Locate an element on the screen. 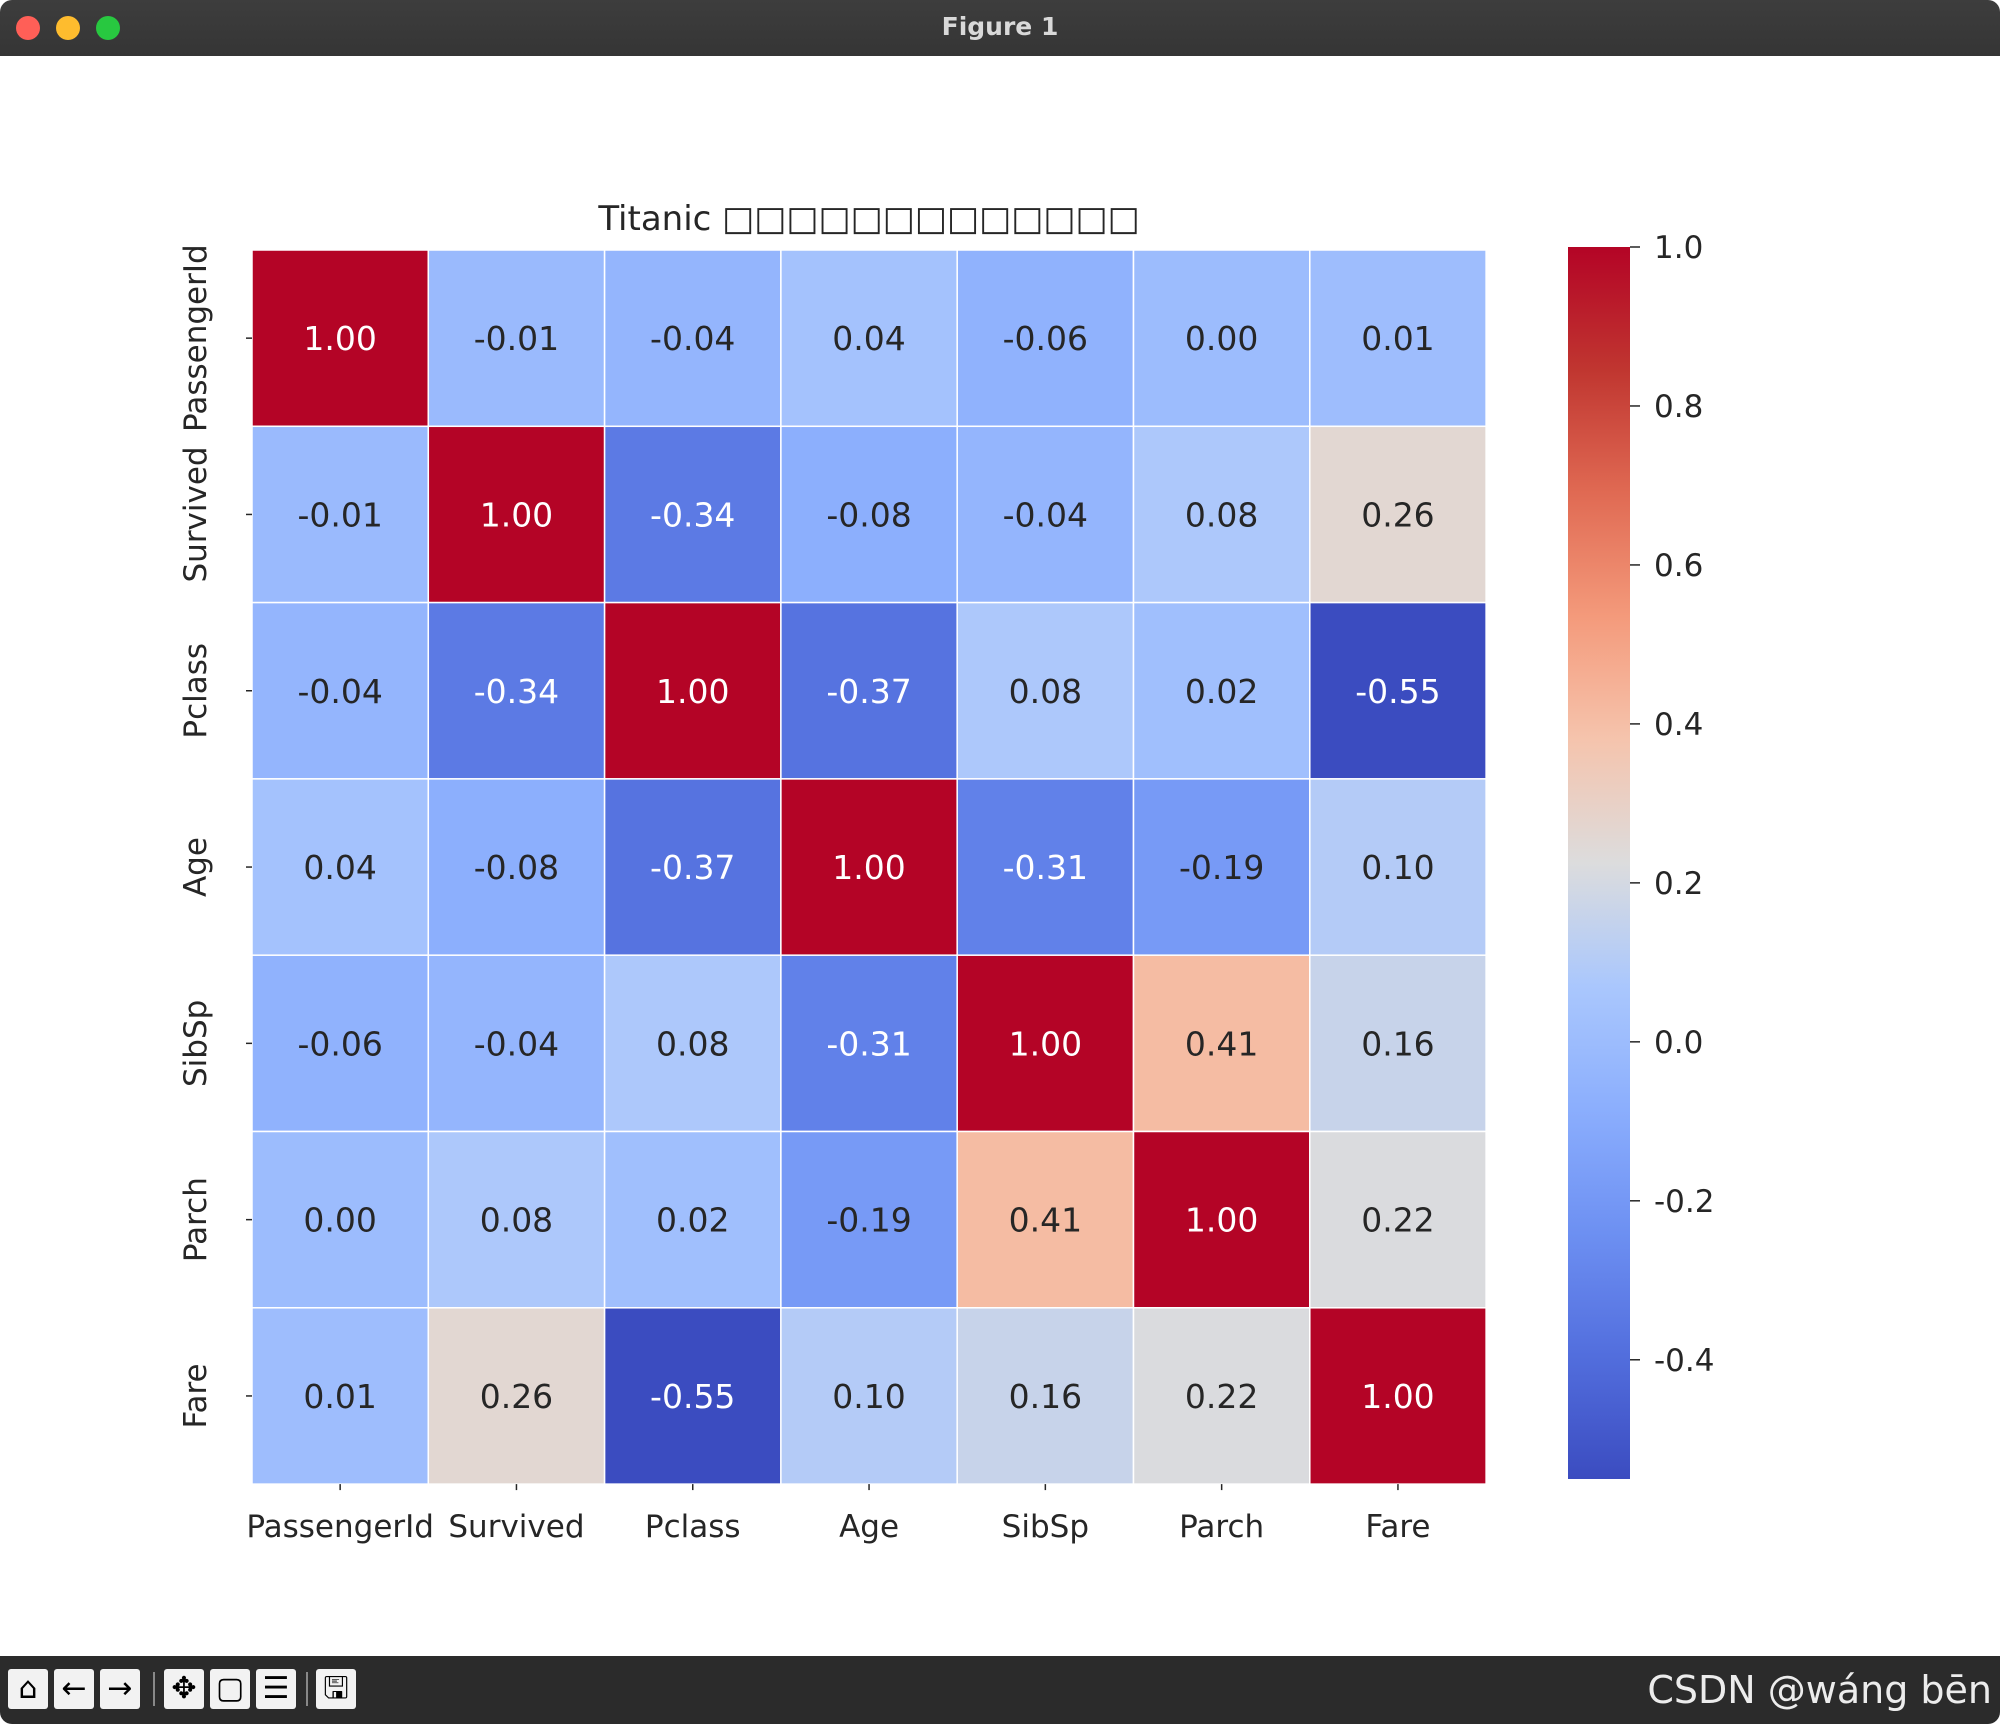 The height and width of the screenshot is (1724, 2000). cell-value-label: 0.01 is located at coordinates (339, 1396).